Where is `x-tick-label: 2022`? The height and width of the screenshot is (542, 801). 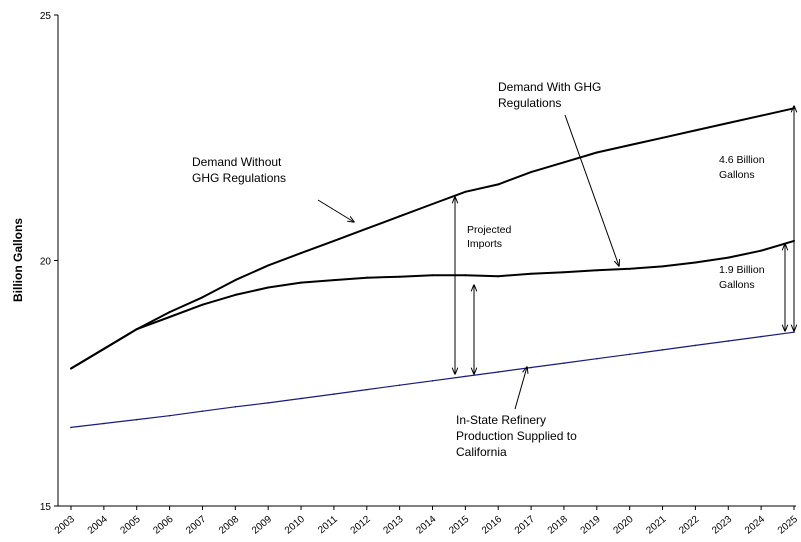
x-tick-label: 2022 is located at coordinates (689, 525).